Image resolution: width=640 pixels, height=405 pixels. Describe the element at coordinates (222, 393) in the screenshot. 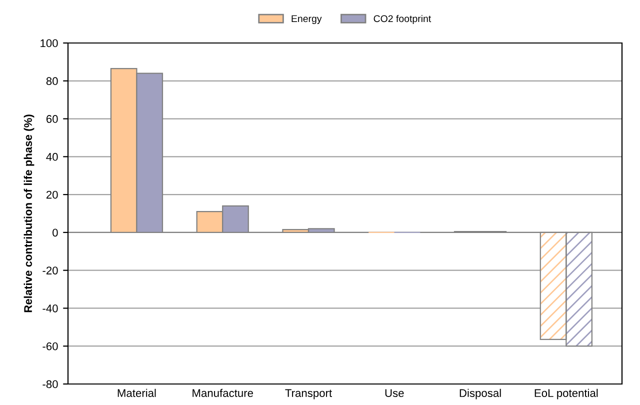

I see `x-tick-label: Manufacture` at that location.